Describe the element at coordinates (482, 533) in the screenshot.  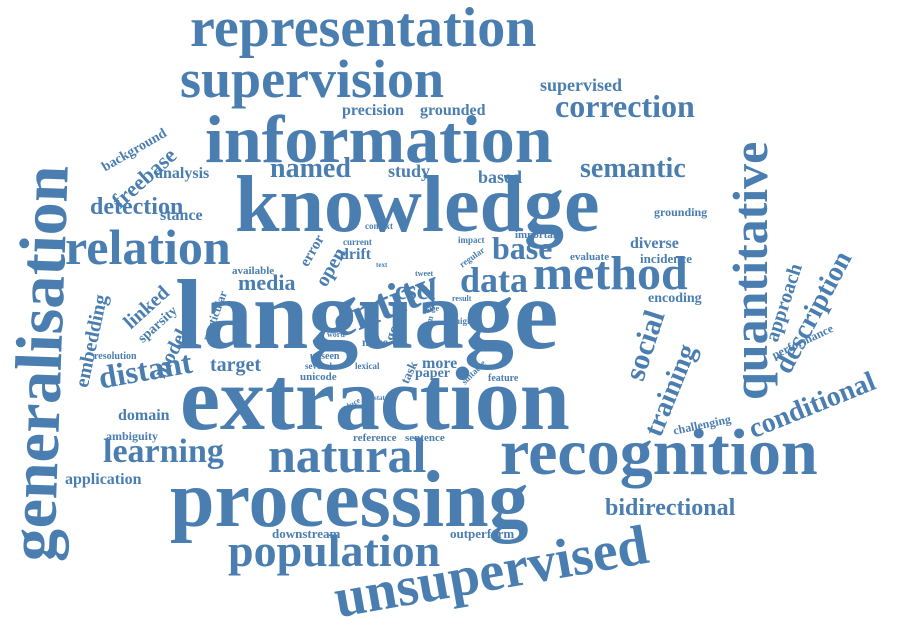
I see `cloud-word: outperform` at that location.